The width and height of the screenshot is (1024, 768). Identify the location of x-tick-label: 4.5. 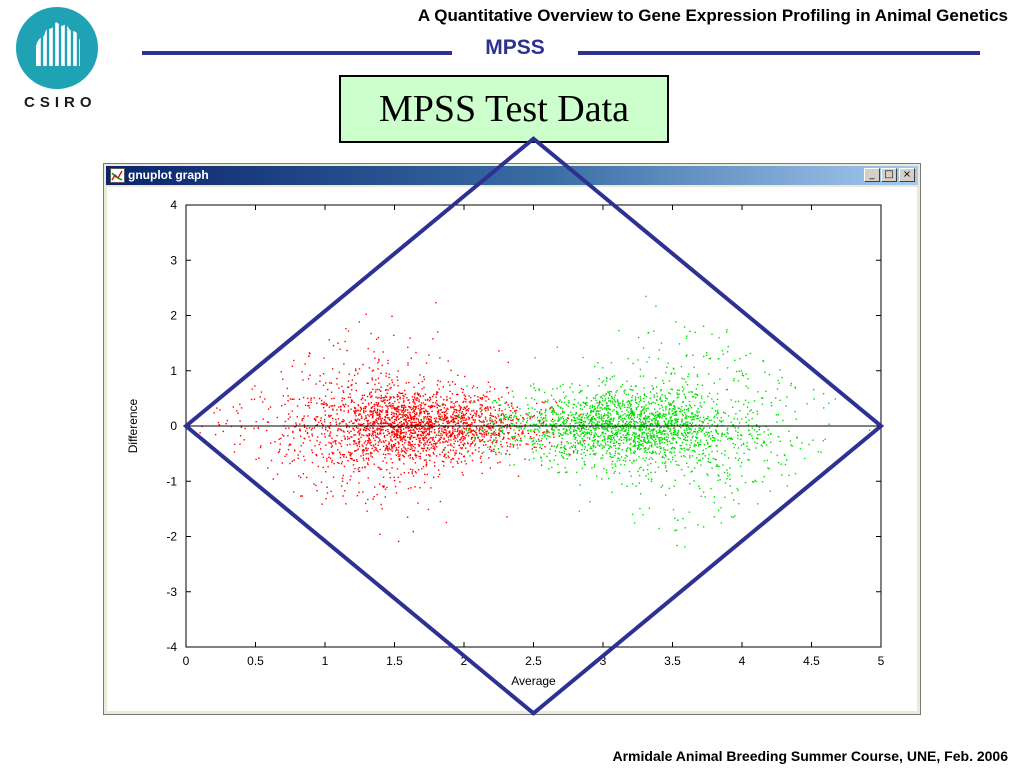
(811, 661).